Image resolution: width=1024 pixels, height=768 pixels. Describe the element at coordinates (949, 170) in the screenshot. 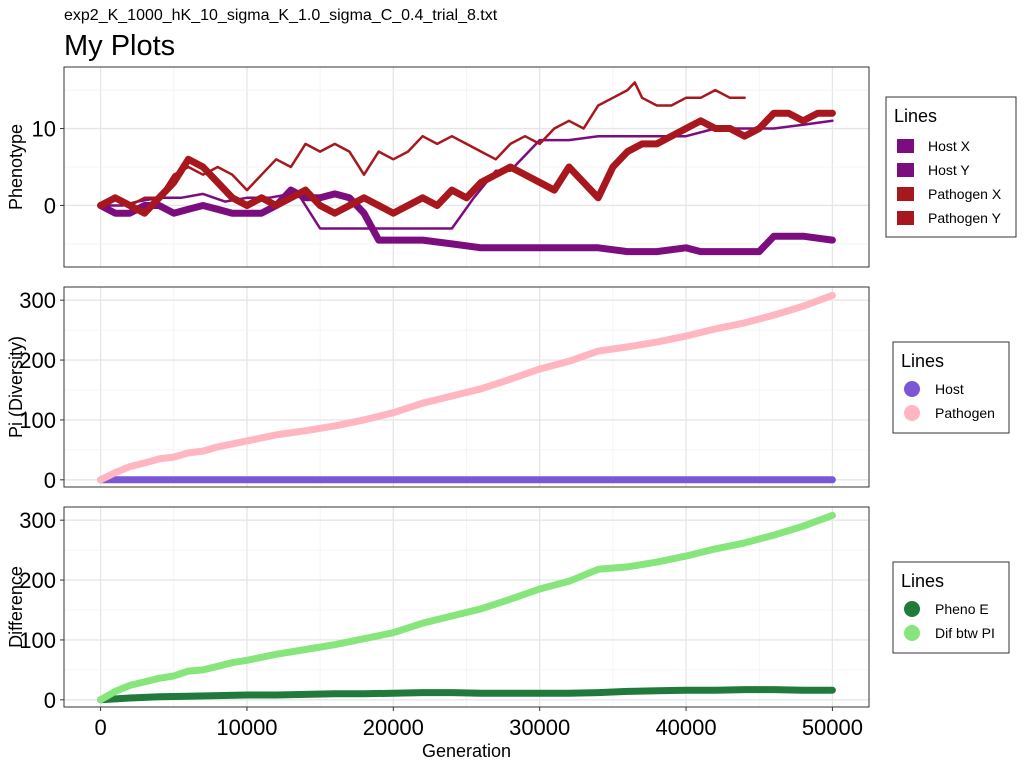

I see `legend-label: Host Y` at that location.